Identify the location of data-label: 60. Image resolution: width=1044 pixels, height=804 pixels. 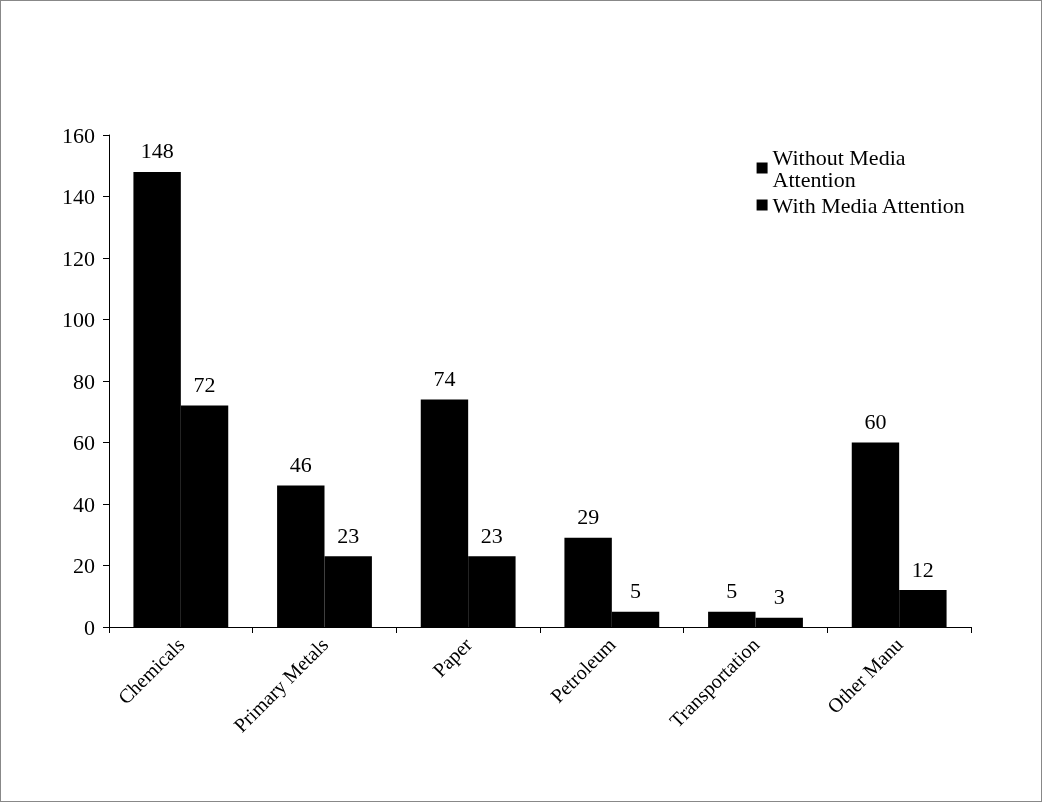
(875, 421).